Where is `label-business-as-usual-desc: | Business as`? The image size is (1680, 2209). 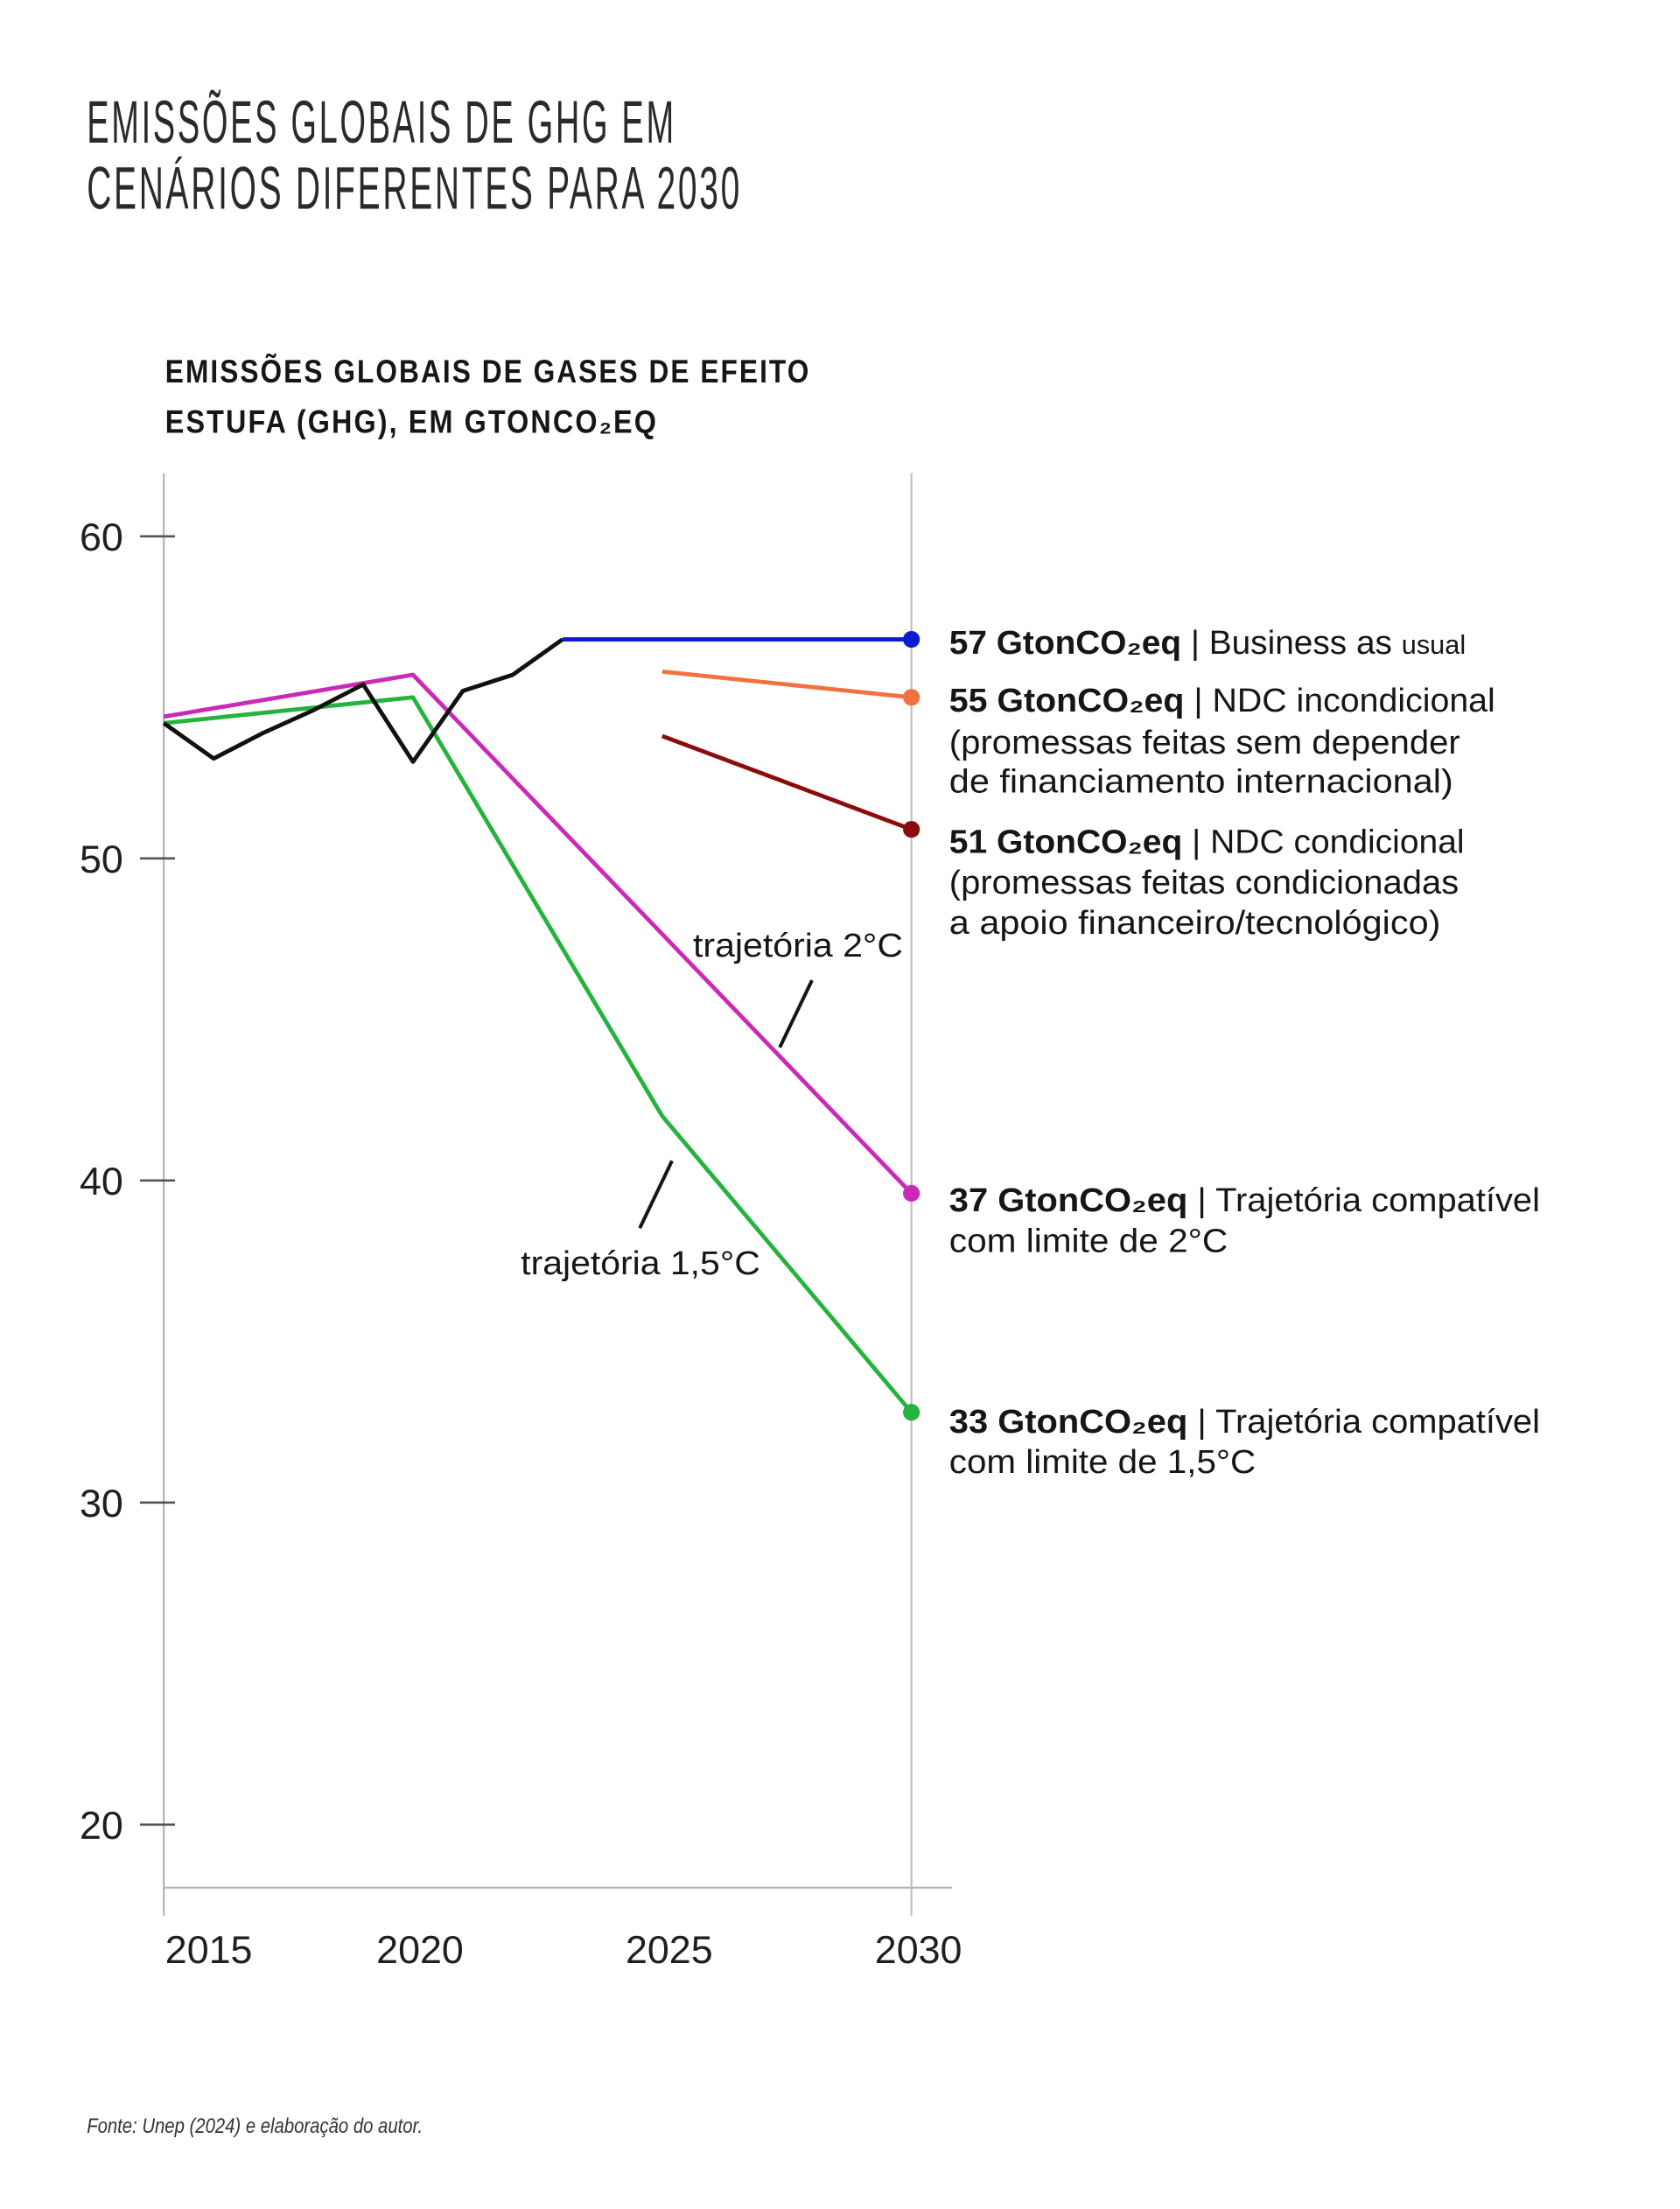
label-business-as-usual-desc: | Business as is located at coordinates (1291, 643).